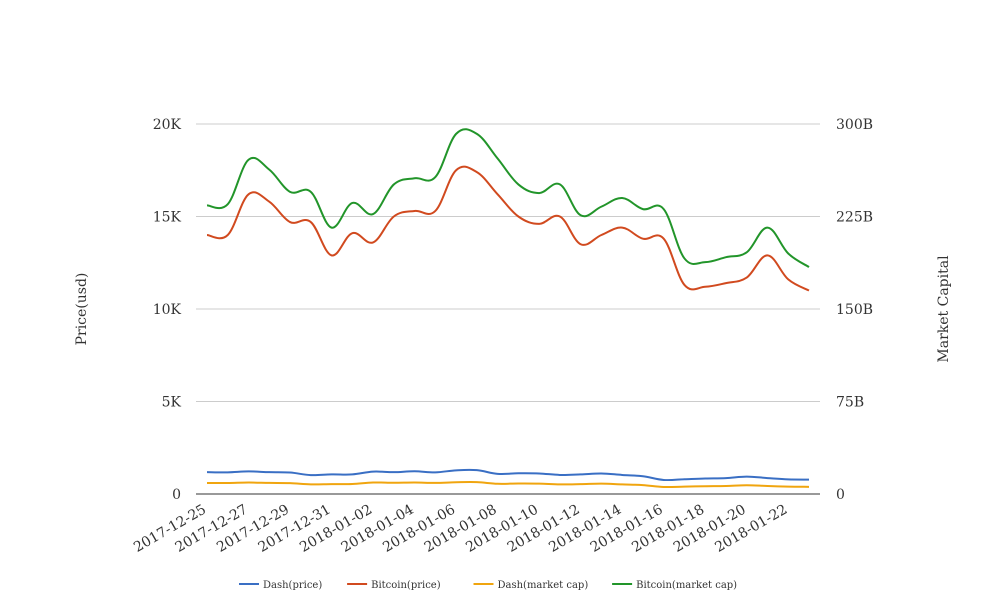 This screenshot has width=1008, height=616. What do you see at coordinates (508, 228) in the screenshot?
I see `series-line-bitcoin-price` at bounding box center [508, 228].